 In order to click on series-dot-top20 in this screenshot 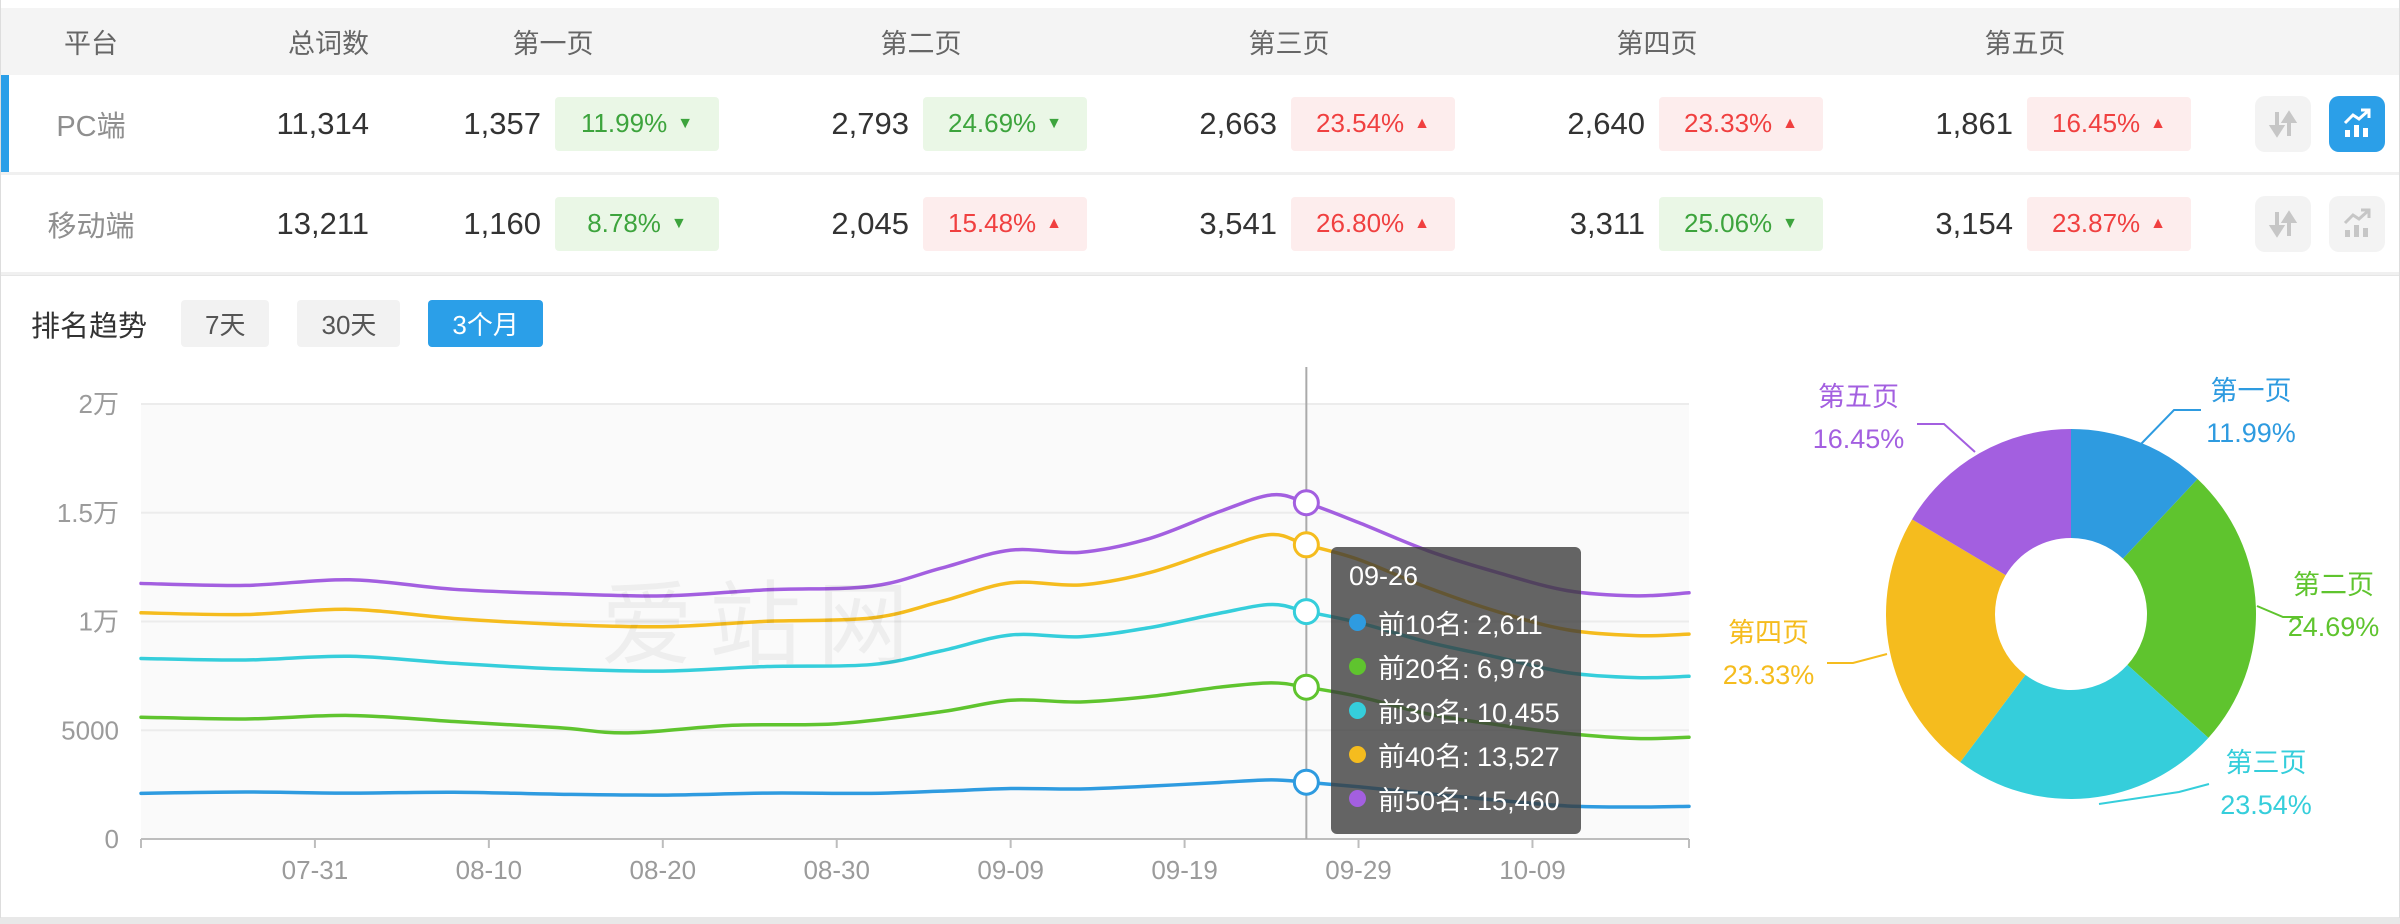, I will do `click(1357, 666)`.